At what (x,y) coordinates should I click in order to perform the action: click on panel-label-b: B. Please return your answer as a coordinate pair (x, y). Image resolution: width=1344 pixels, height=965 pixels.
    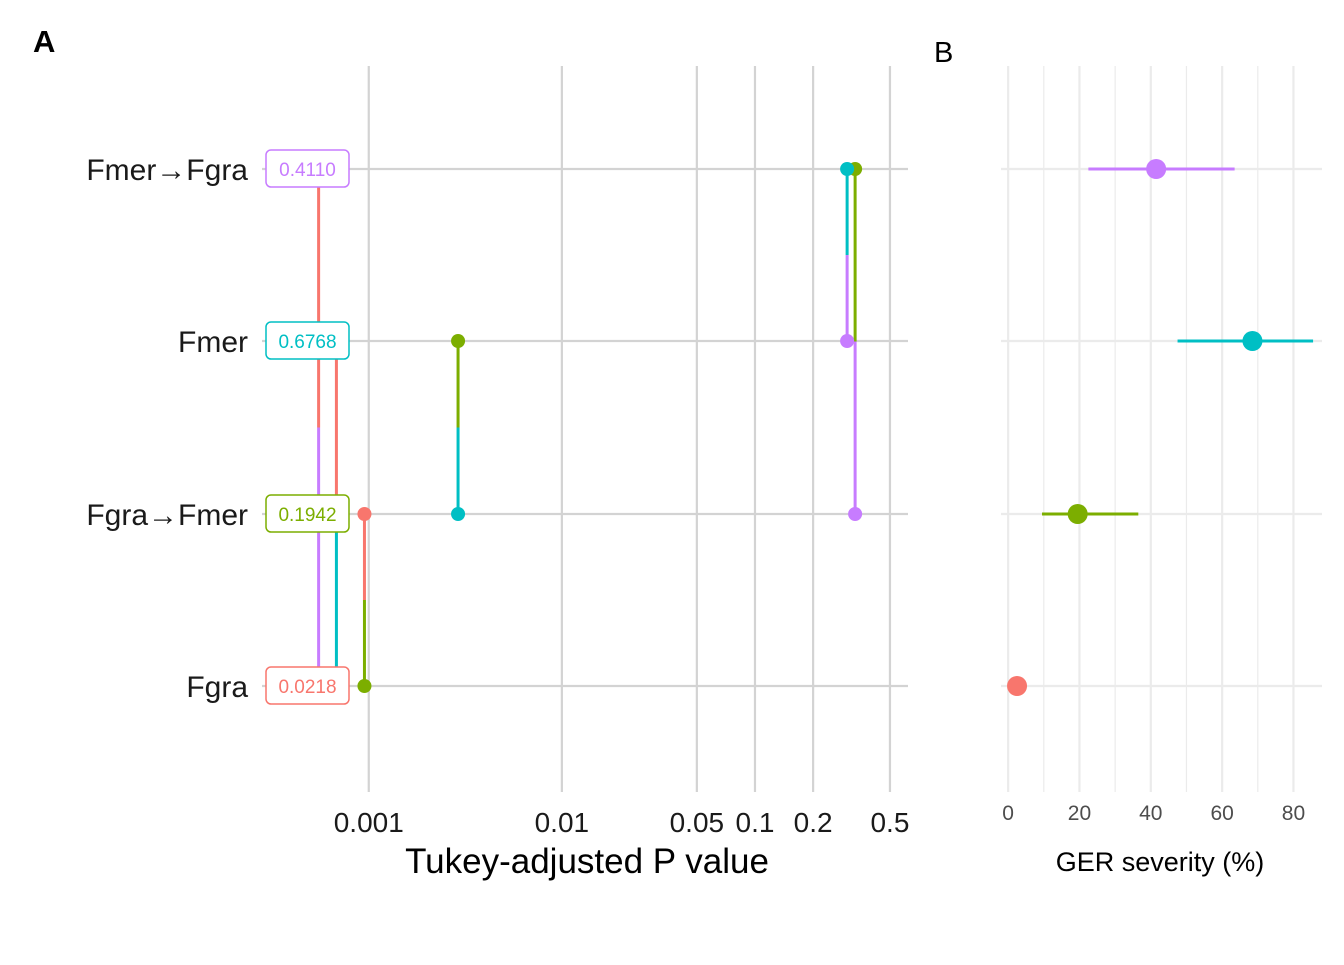
    Looking at the image, I should click on (943, 53).